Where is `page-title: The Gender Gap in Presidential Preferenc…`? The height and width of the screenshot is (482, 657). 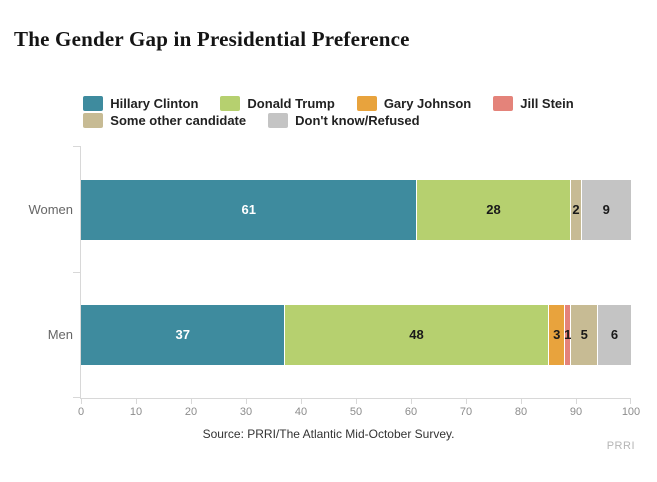 page-title: The Gender Gap in Presidential Preferenc… is located at coordinates (212, 39).